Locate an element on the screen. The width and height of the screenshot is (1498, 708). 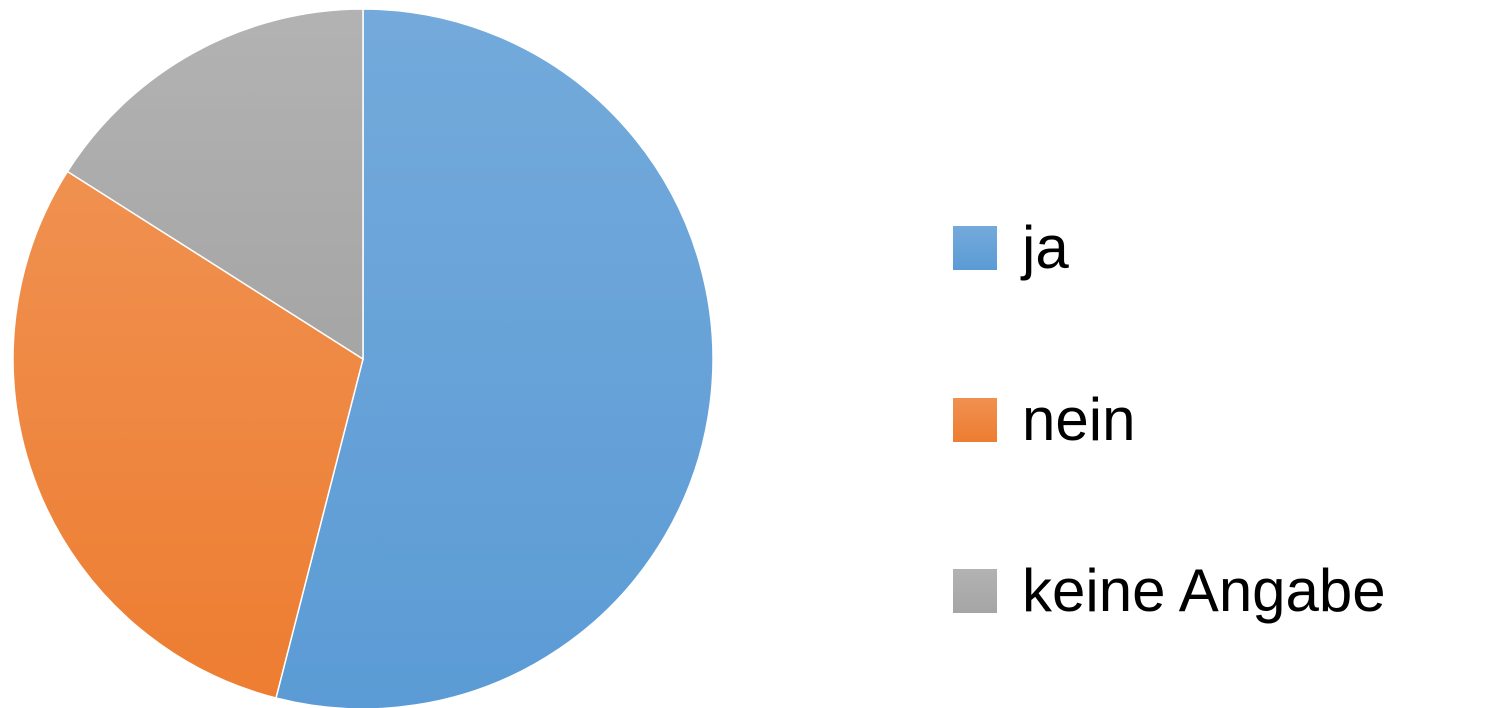
legend-label: ja is located at coordinates (1044, 247).